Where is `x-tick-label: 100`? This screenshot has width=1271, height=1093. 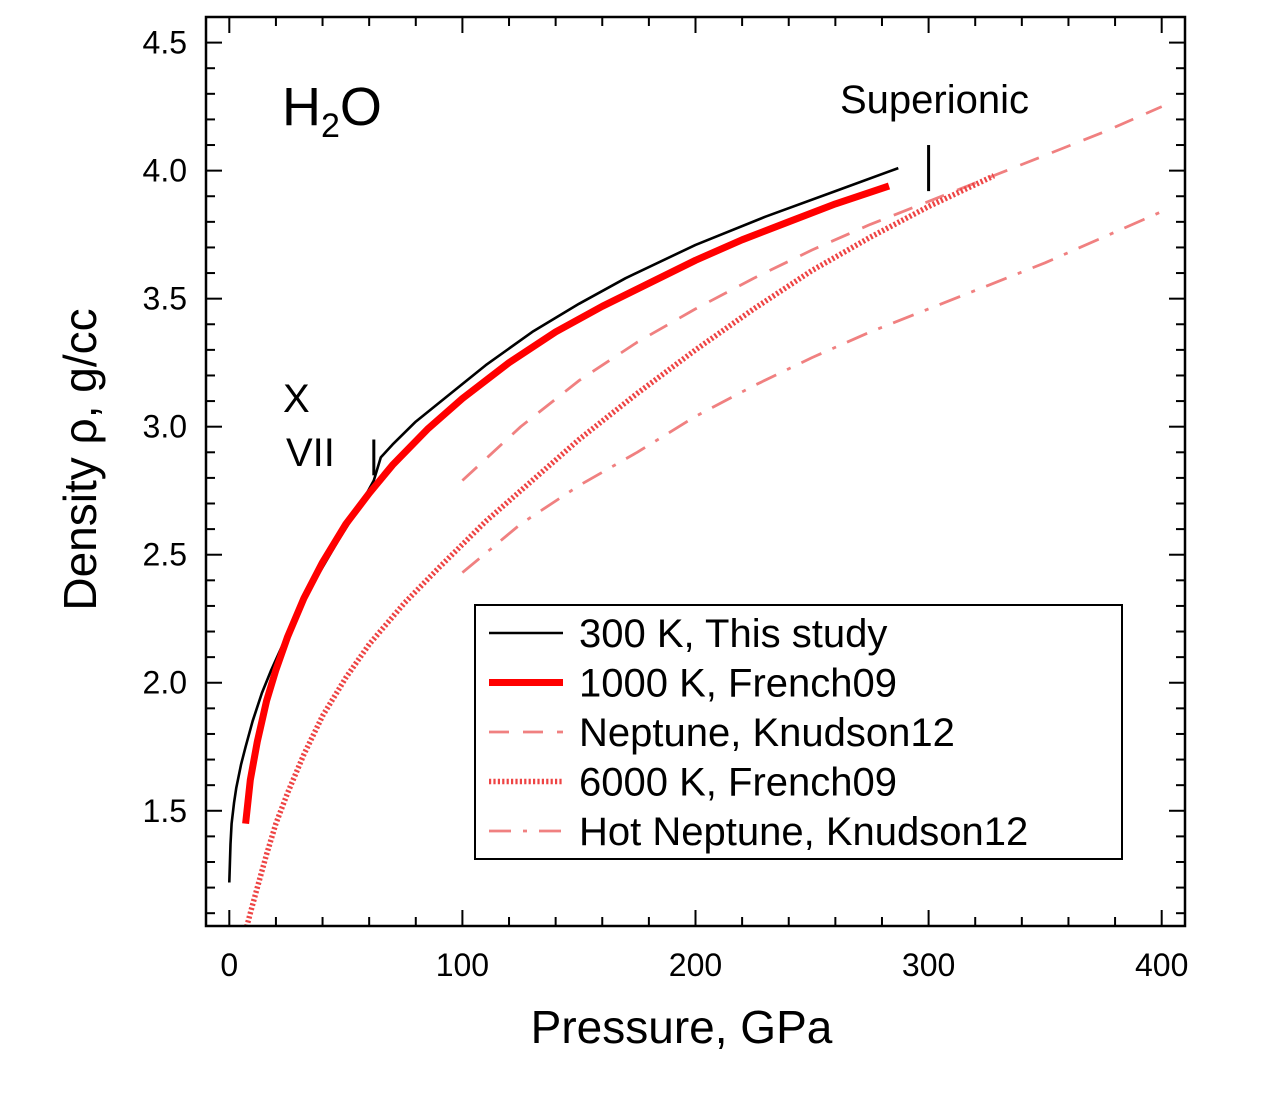
x-tick-label: 100 is located at coordinates (462, 965).